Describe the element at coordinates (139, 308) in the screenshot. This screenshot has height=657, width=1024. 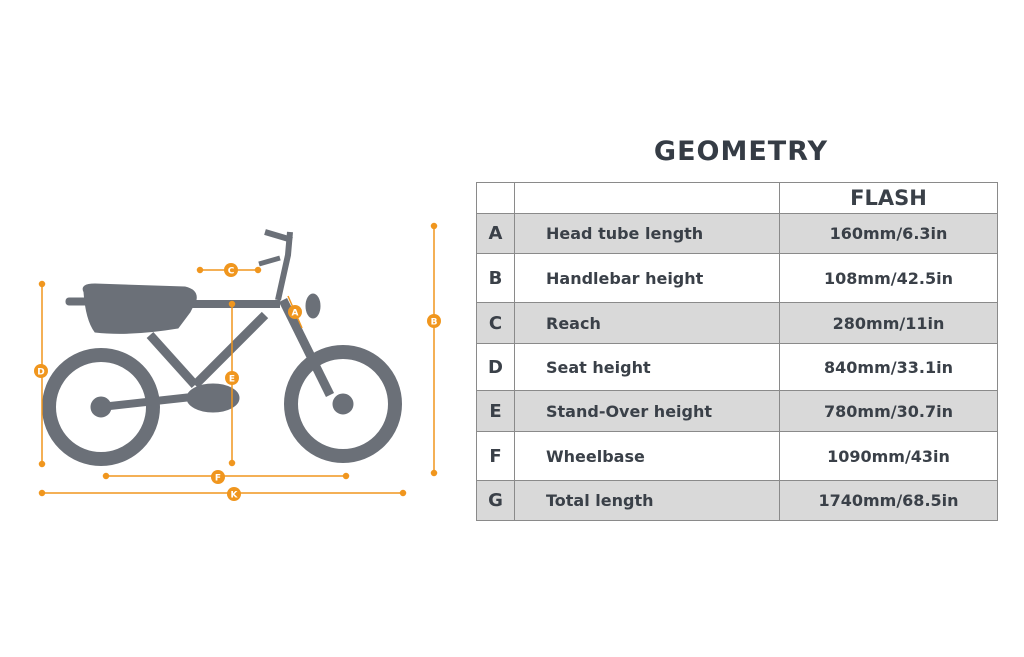
I see `seat` at that location.